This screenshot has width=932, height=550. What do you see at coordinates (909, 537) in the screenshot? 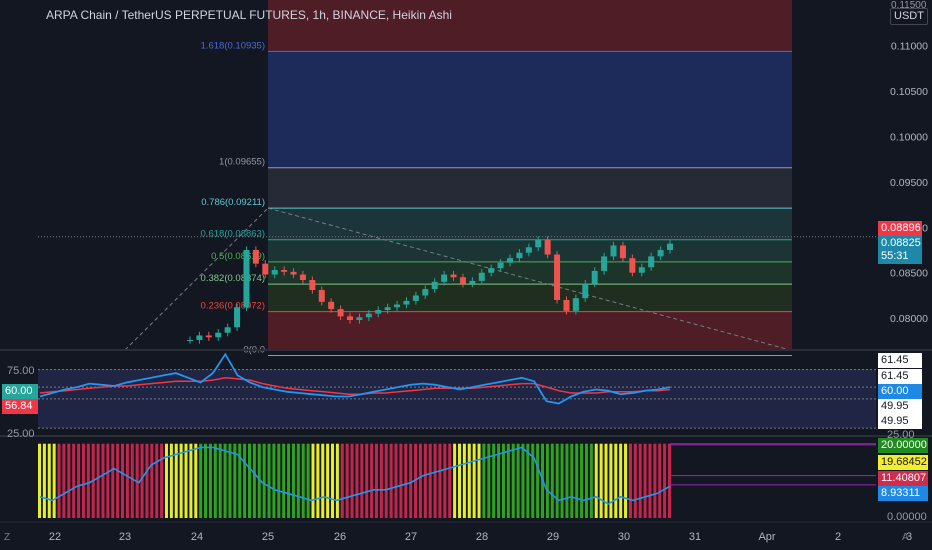
I see `time-label: 3` at bounding box center [909, 537].